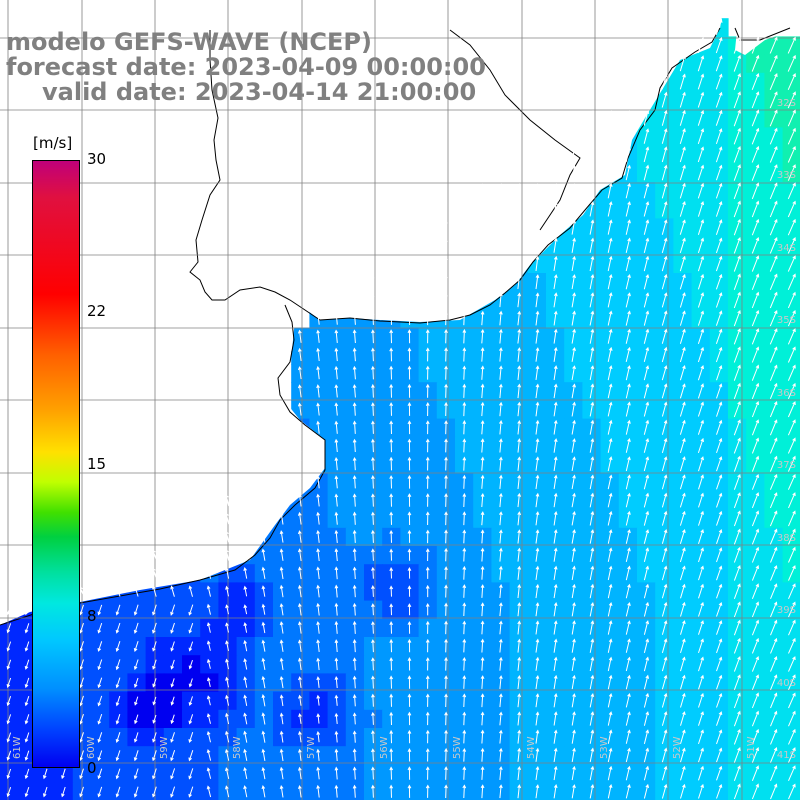  Describe the element at coordinates (457, 747) in the screenshot. I see `longitude-label: 55W` at that location.